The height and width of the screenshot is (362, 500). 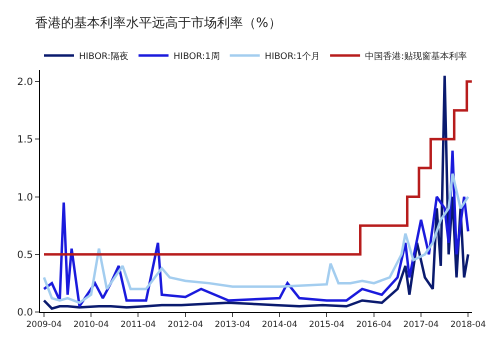 What do you see at coordinates (104, 56) in the screenshot?
I see `legend-label: HIBOR:隔夜` at bounding box center [104, 56].